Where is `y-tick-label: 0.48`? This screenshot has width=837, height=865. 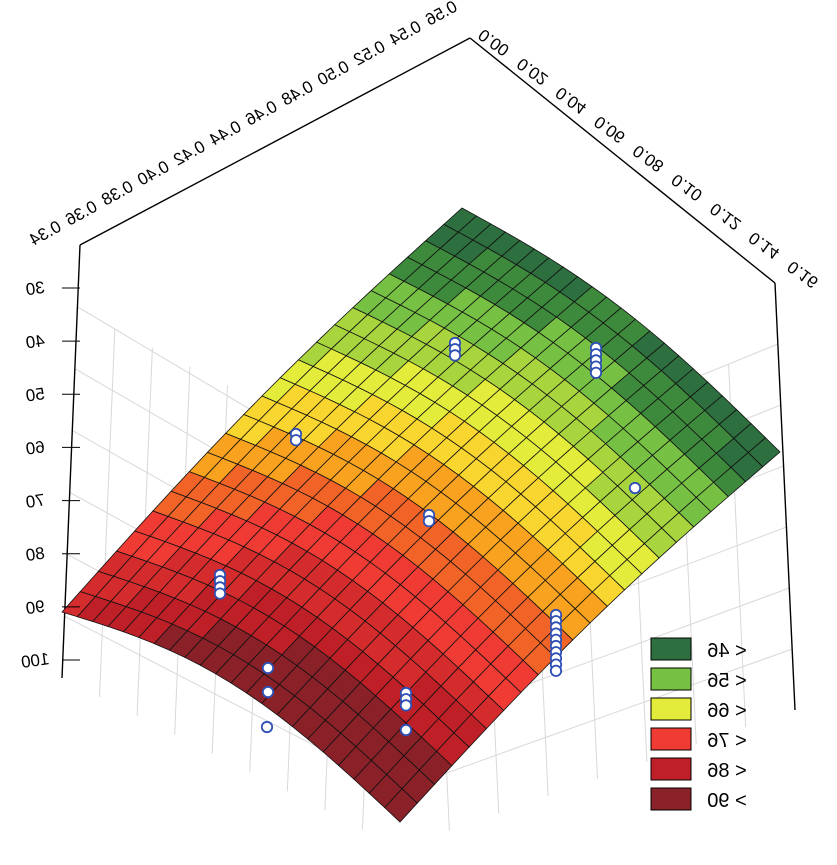
y-tick-label: 0.48 is located at coordinates (297, 93).